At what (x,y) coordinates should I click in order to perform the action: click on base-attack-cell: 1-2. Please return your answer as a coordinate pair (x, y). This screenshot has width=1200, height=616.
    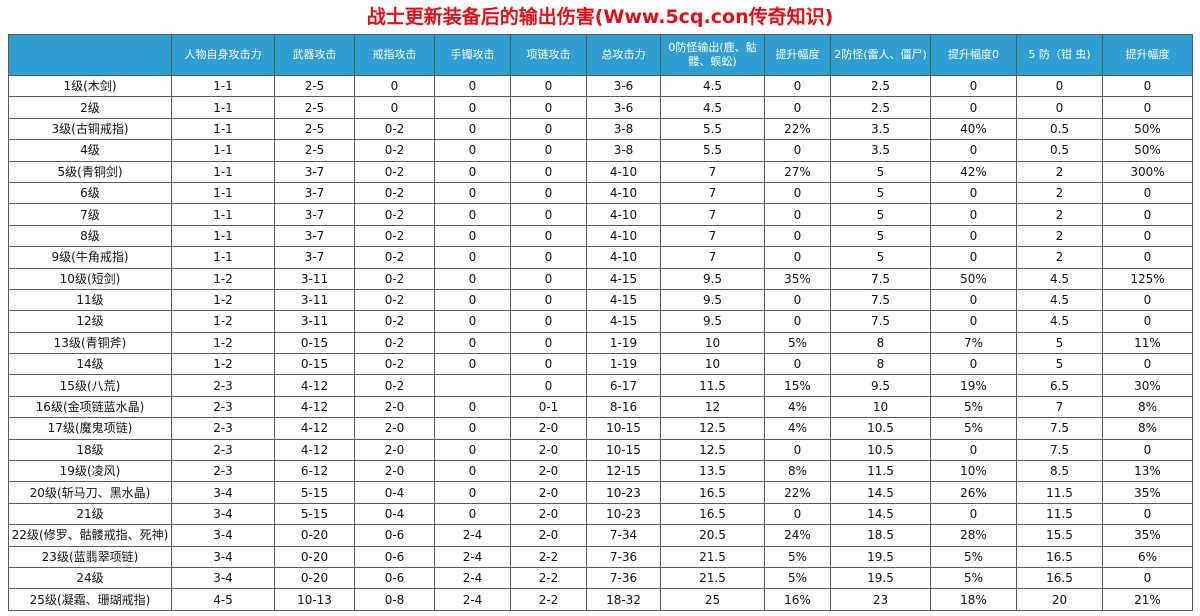
    Looking at the image, I should click on (223, 364).